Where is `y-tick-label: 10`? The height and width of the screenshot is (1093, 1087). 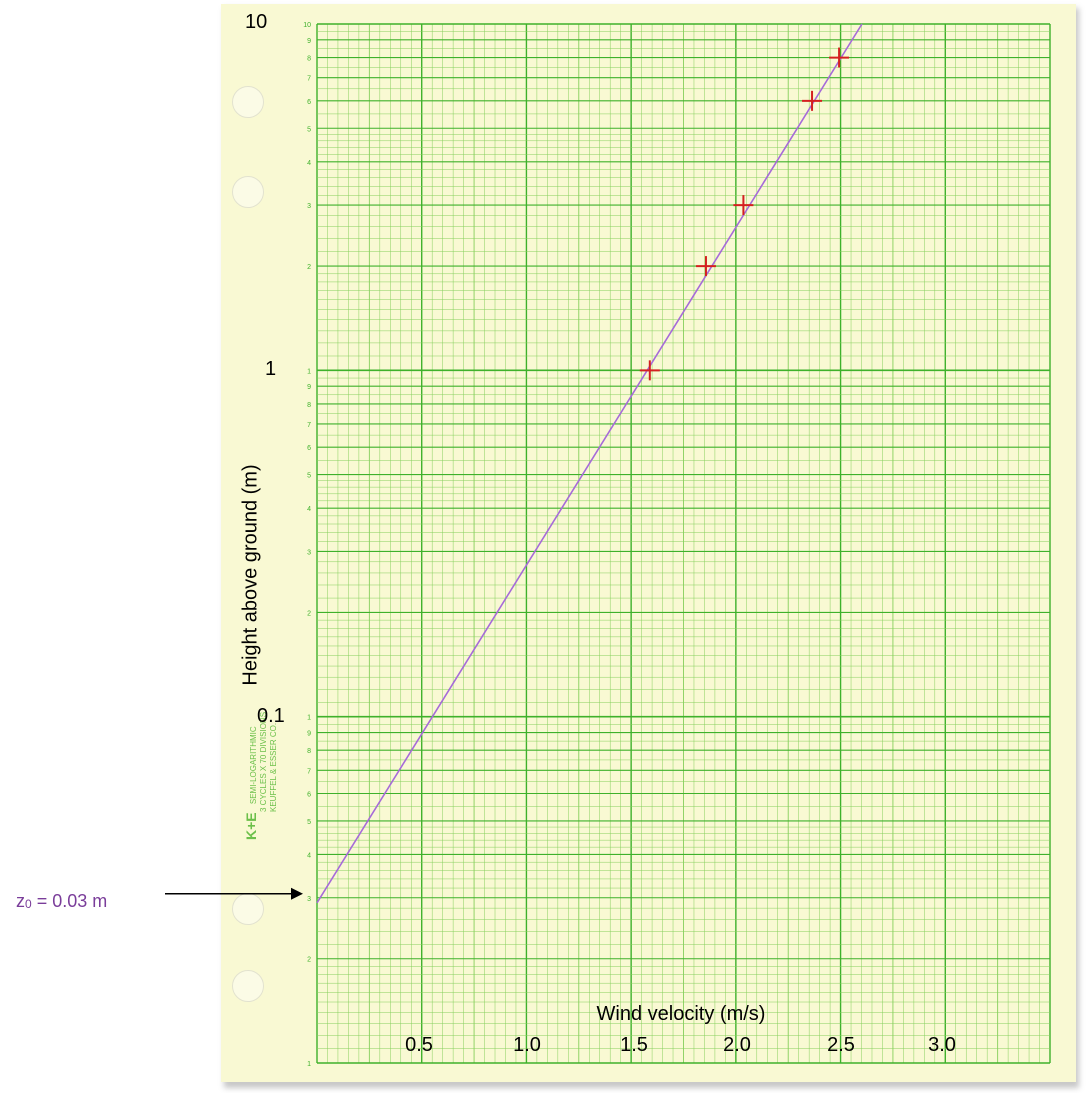 y-tick-label: 10 is located at coordinates (256, 22).